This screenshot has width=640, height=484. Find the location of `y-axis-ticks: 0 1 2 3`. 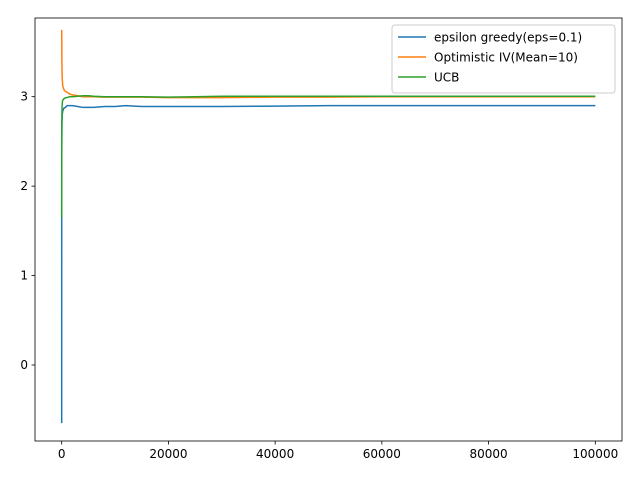

y-axis-ticks: 0 1 2 3 is located at coordinates (27, 231).